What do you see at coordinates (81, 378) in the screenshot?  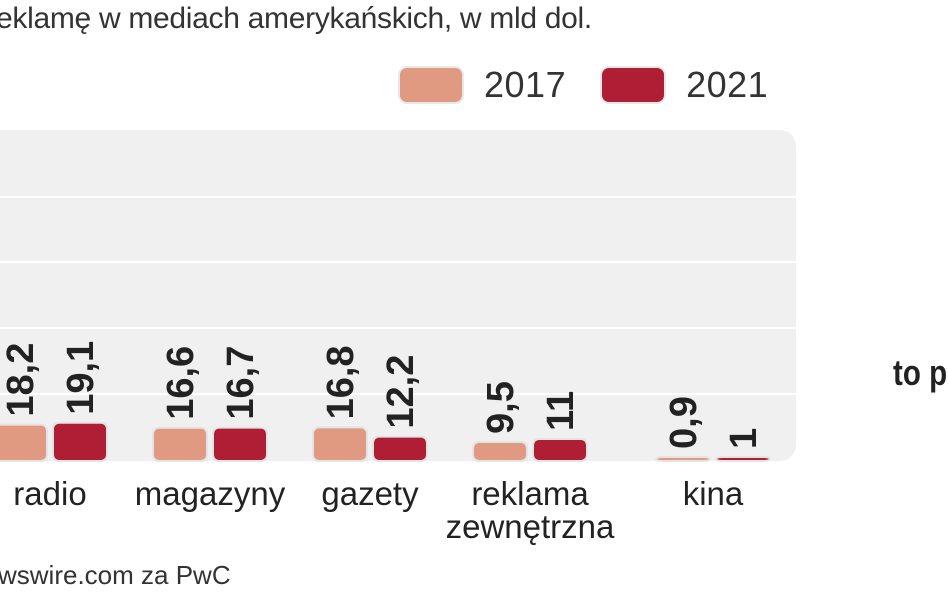 I see `value-label-2021-0: 19,1` at bounding box center [81, 378].